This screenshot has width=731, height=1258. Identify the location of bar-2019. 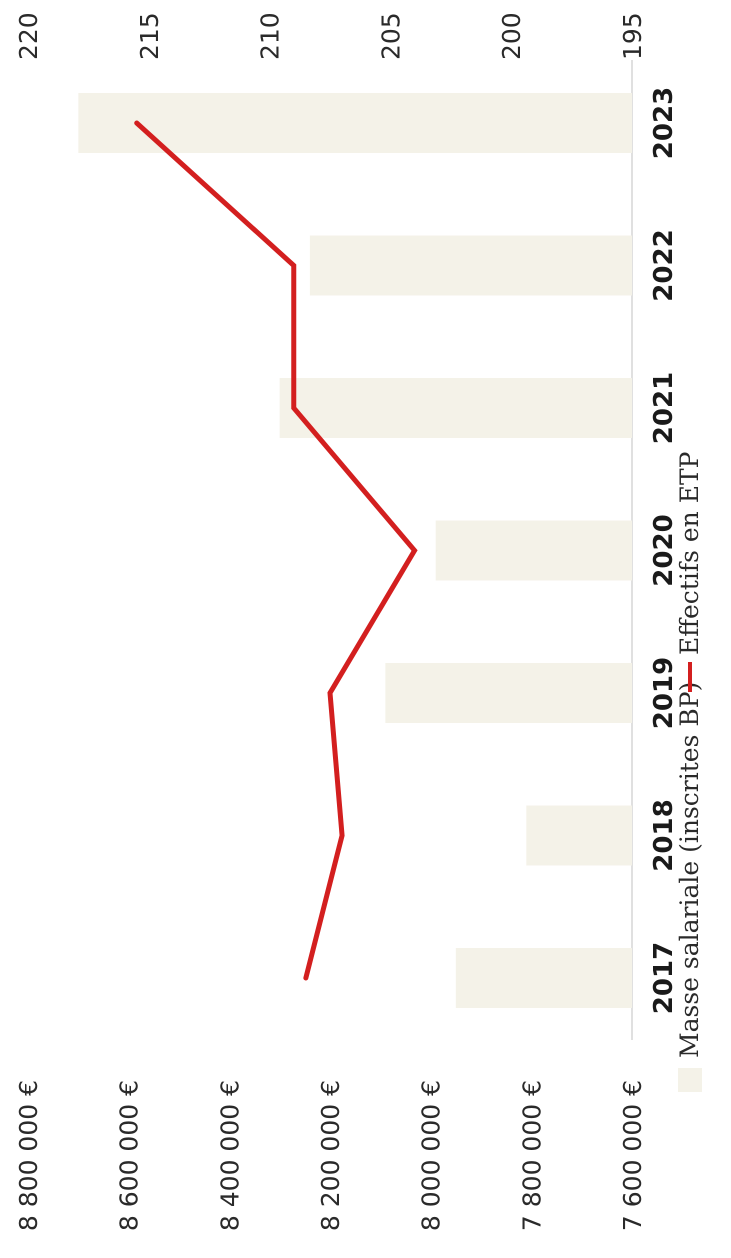
(508, 693).